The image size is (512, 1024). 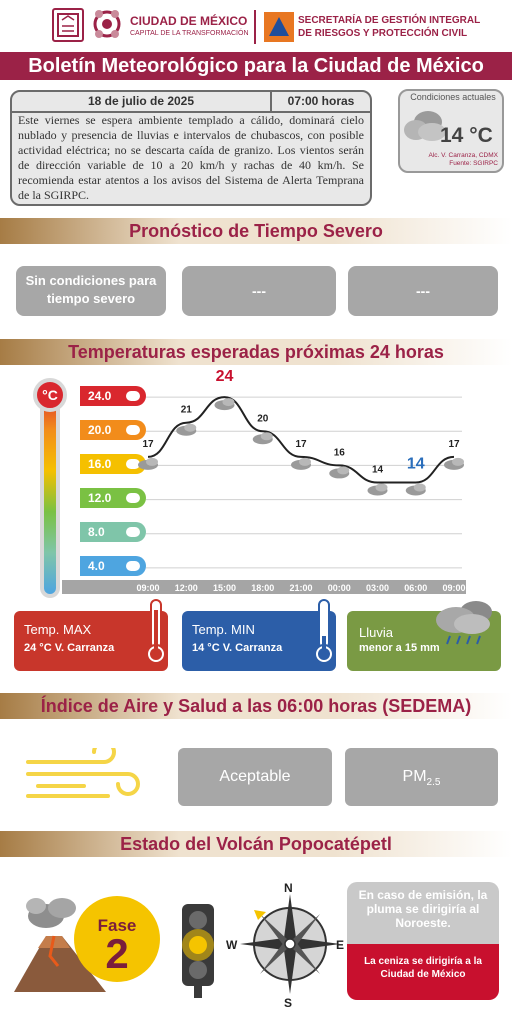 I want to click on scale-pill: 12.0, so click(x=113, y=498).